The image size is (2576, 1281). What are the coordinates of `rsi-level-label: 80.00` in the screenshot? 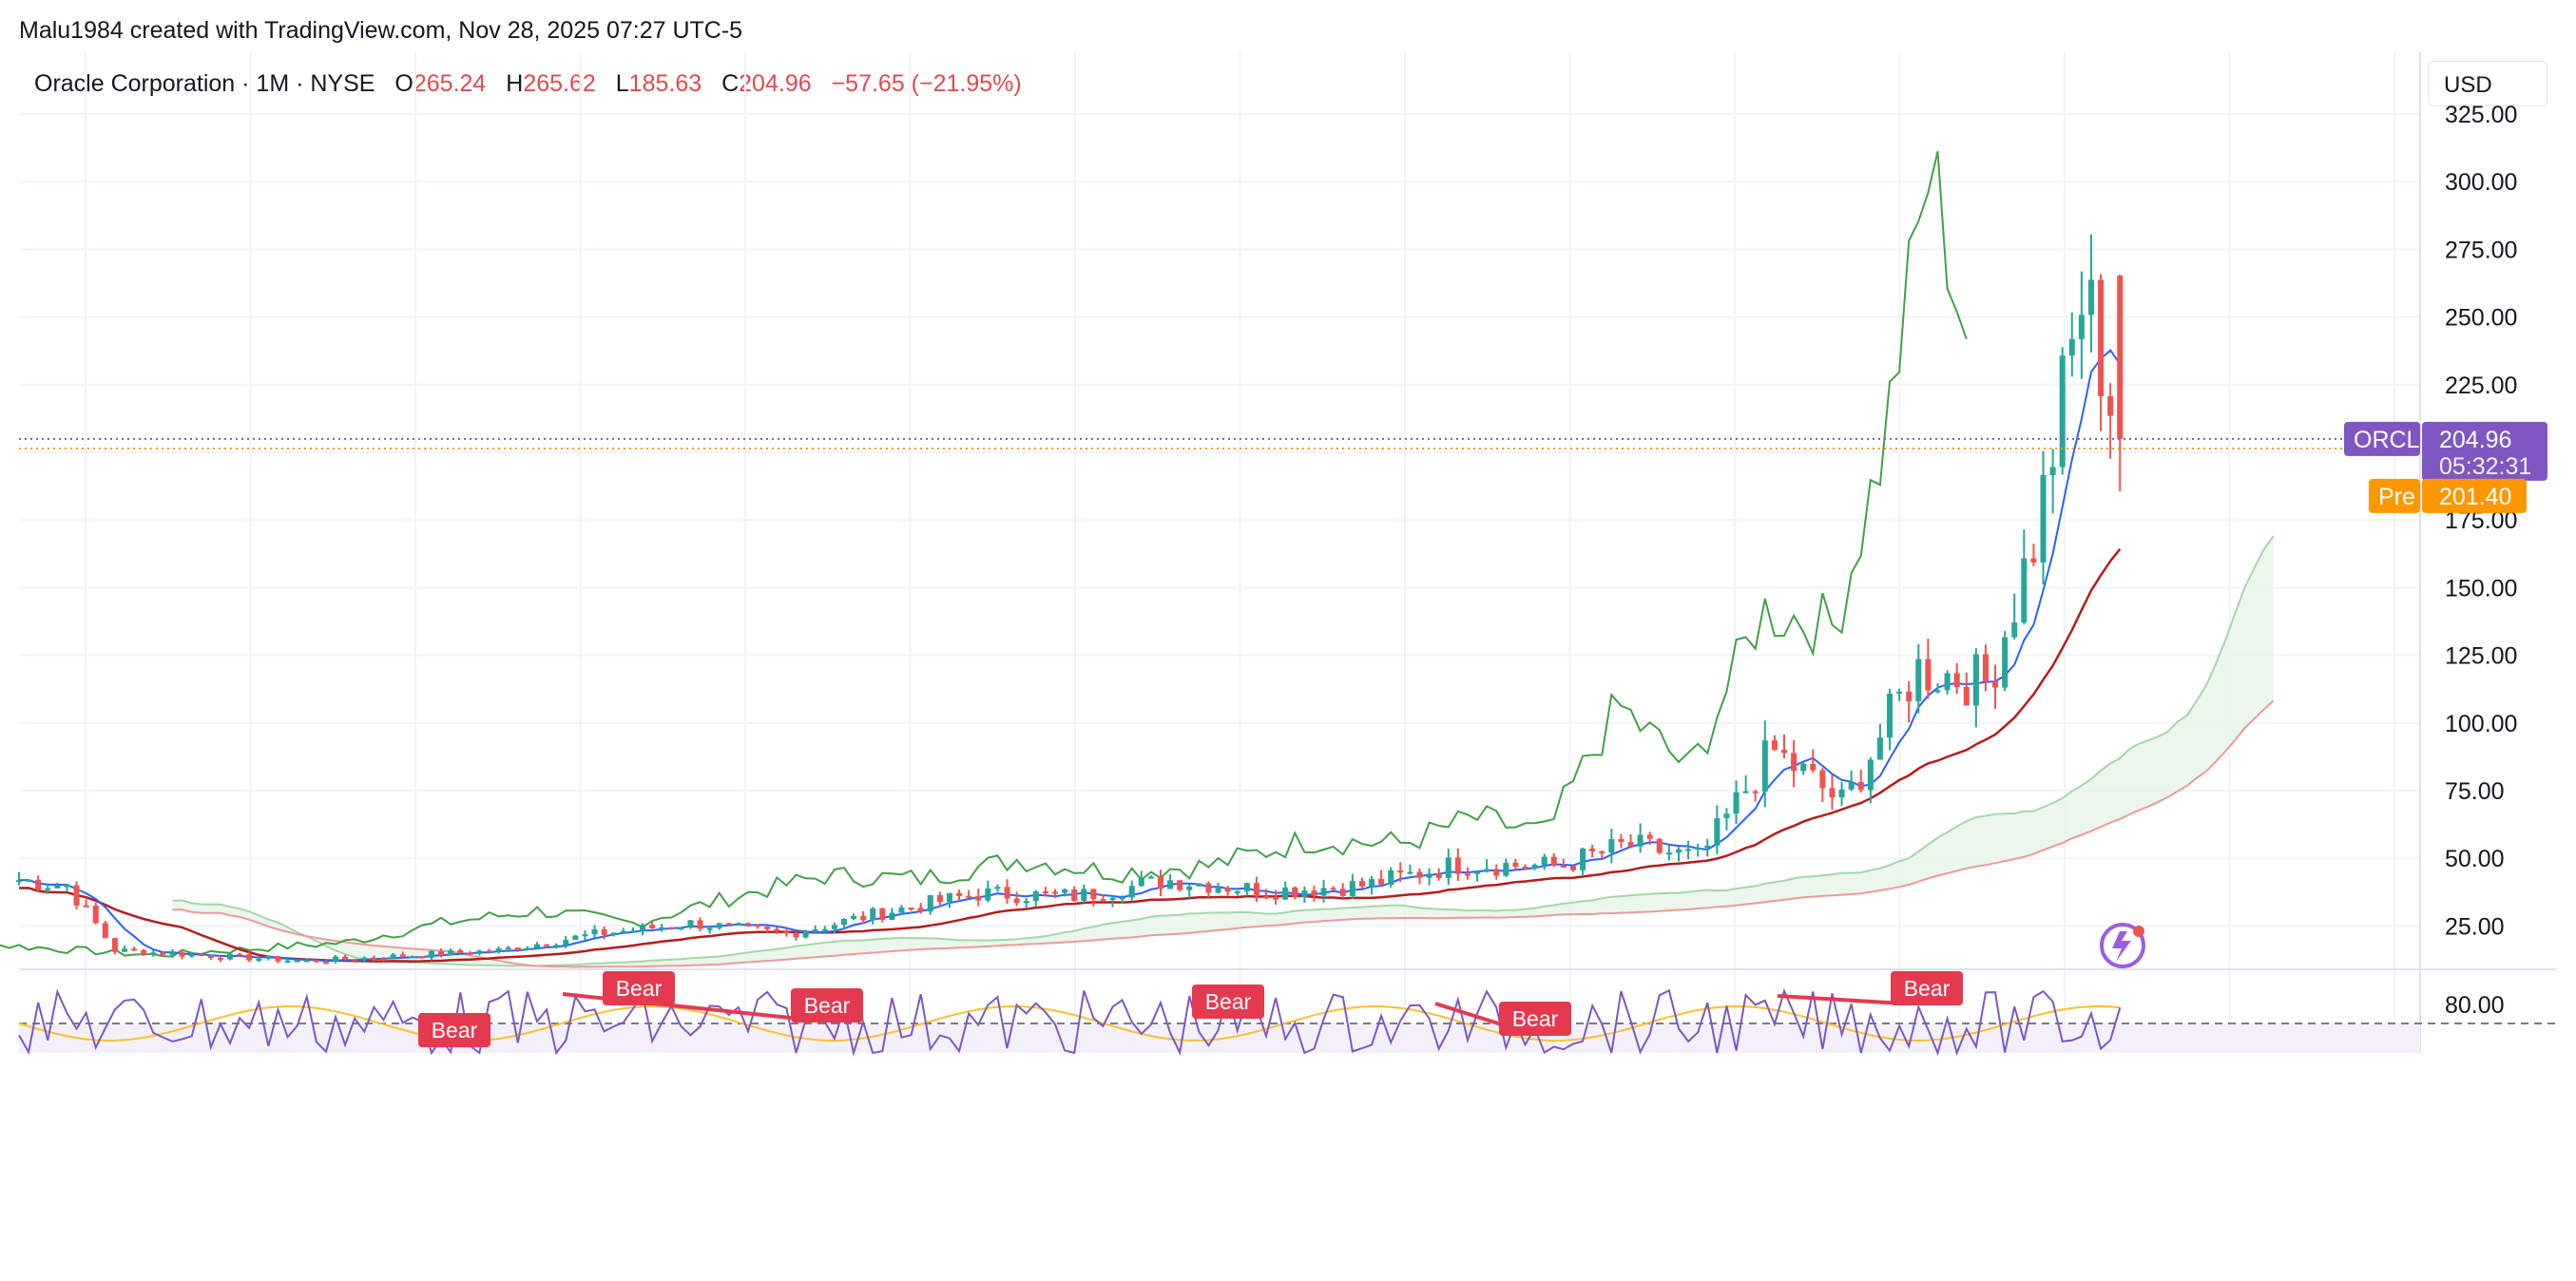 It's located at (2475, 1006).